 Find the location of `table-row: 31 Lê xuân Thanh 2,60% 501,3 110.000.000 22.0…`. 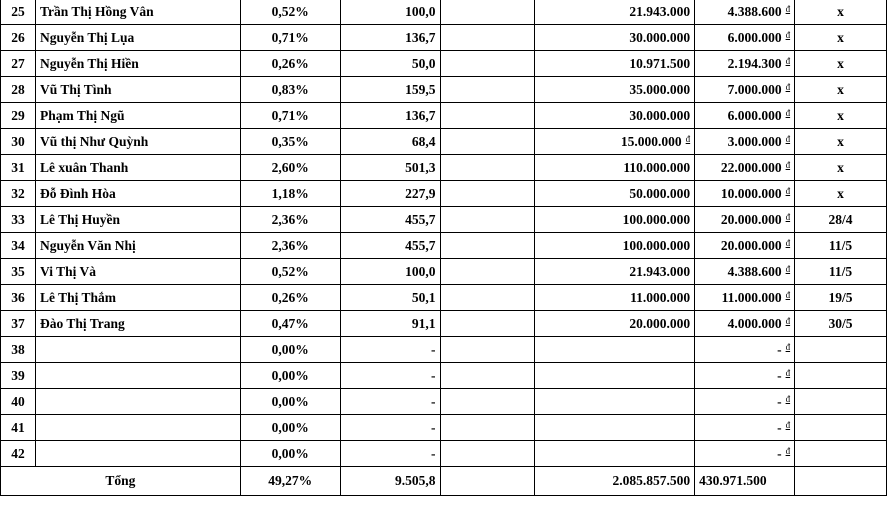

table-row: 31 Lê xuân Thanh 2,60% 501,3 110.000.000 22.0… is located at coordinates (443, 167).